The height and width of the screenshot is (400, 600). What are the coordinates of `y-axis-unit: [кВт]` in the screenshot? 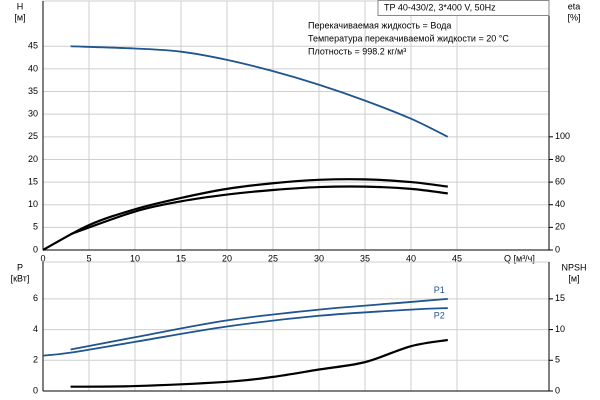 It's located at (20, 278).